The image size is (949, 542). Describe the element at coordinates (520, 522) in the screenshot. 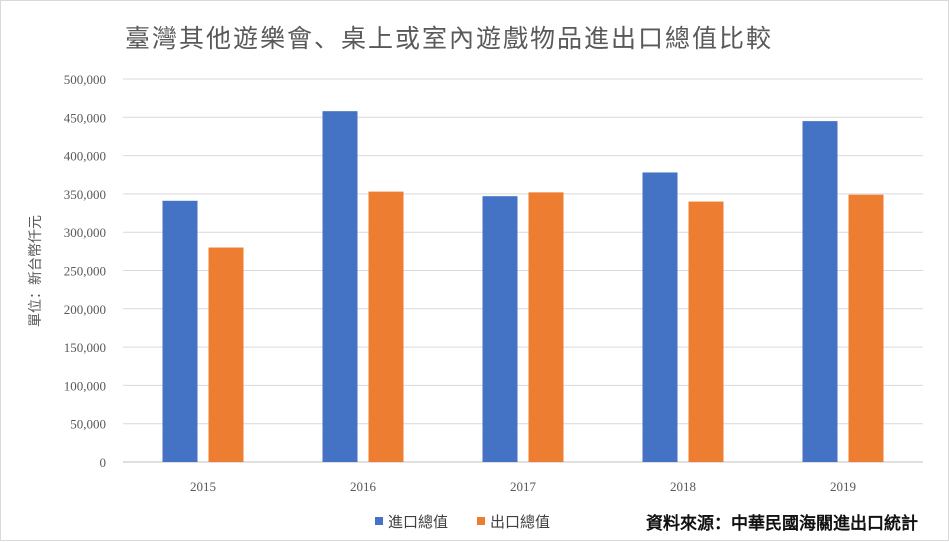

I see `legend-label: 出口總值` at that location.